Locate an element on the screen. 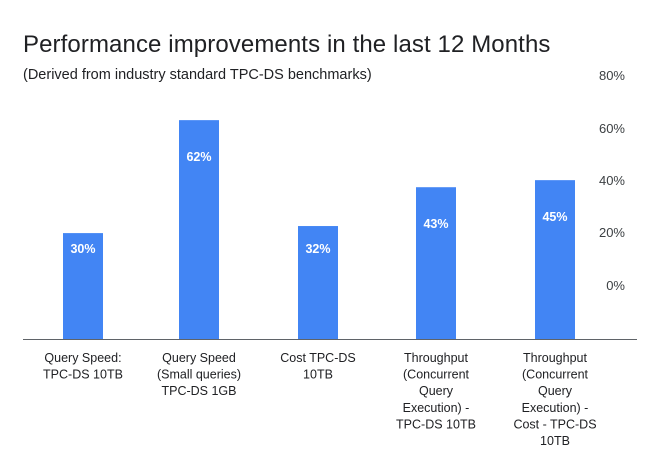 The width and height of the screenshot is (657, 471). x-tick-label: Query Speed is located at coordinates (199, 358).